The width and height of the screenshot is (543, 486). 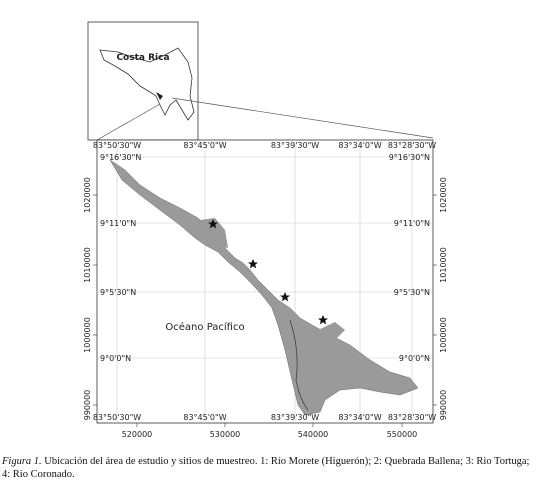 What do you see at coordinates (142, 58) in the screenshot?
I see `inset-label: Costa Rica` at bounding box center [142, 58].